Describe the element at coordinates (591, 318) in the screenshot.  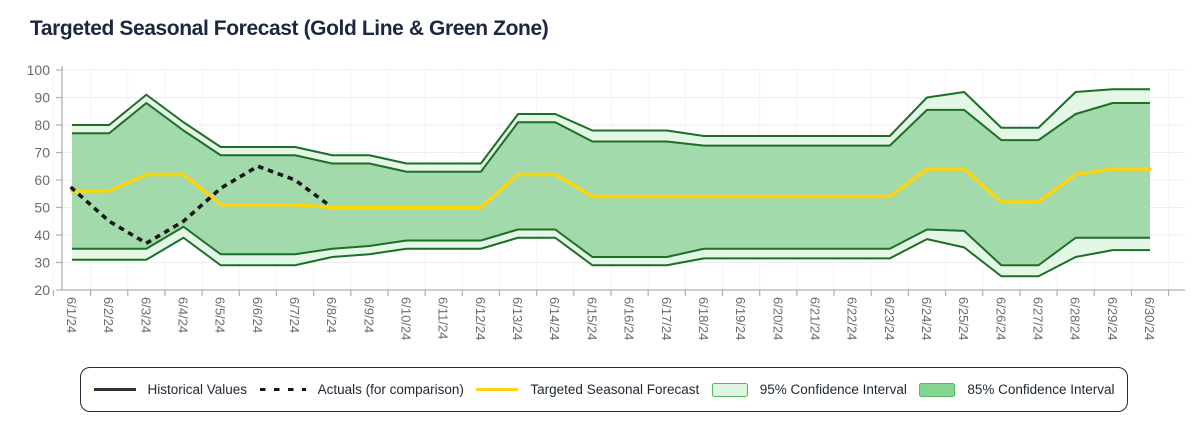
I see `x-axis-label: 6/15/24` at that location.